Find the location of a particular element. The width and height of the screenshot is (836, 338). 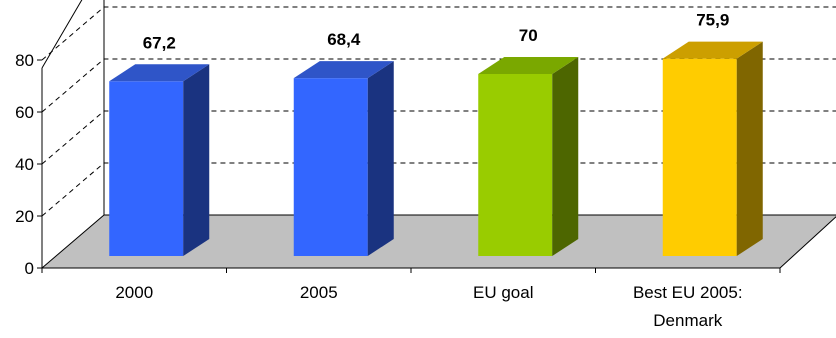

data-label: 70 is located at coordinates (528, 35).